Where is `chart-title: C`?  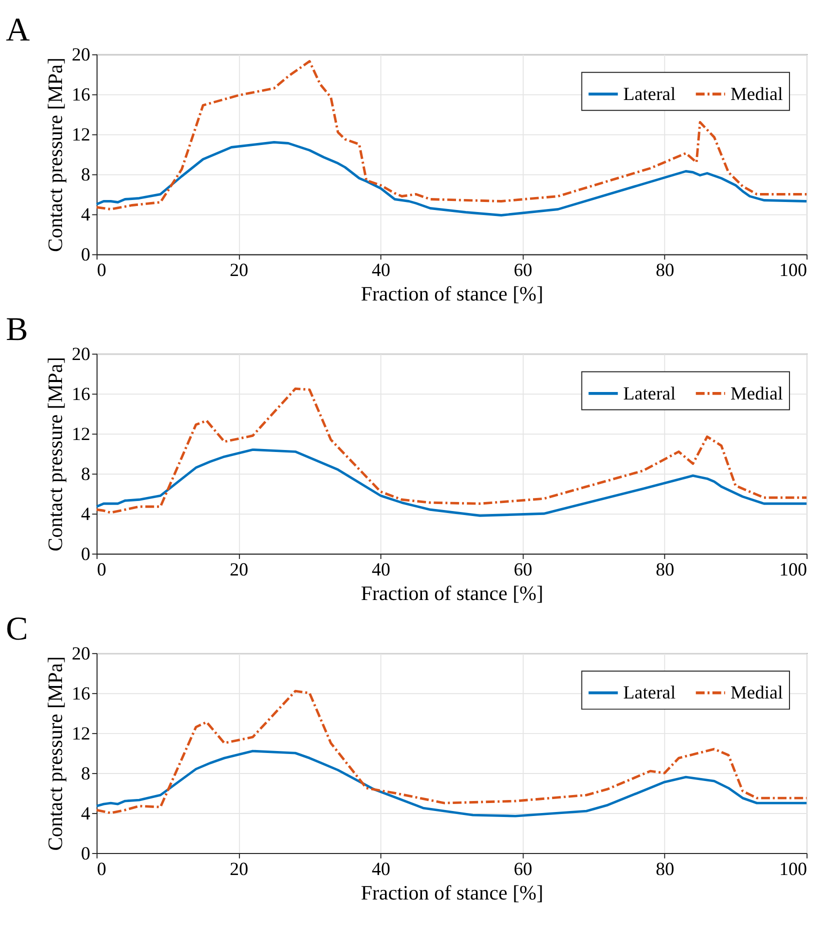 chart-title: C is located at coordinates (17, 629).